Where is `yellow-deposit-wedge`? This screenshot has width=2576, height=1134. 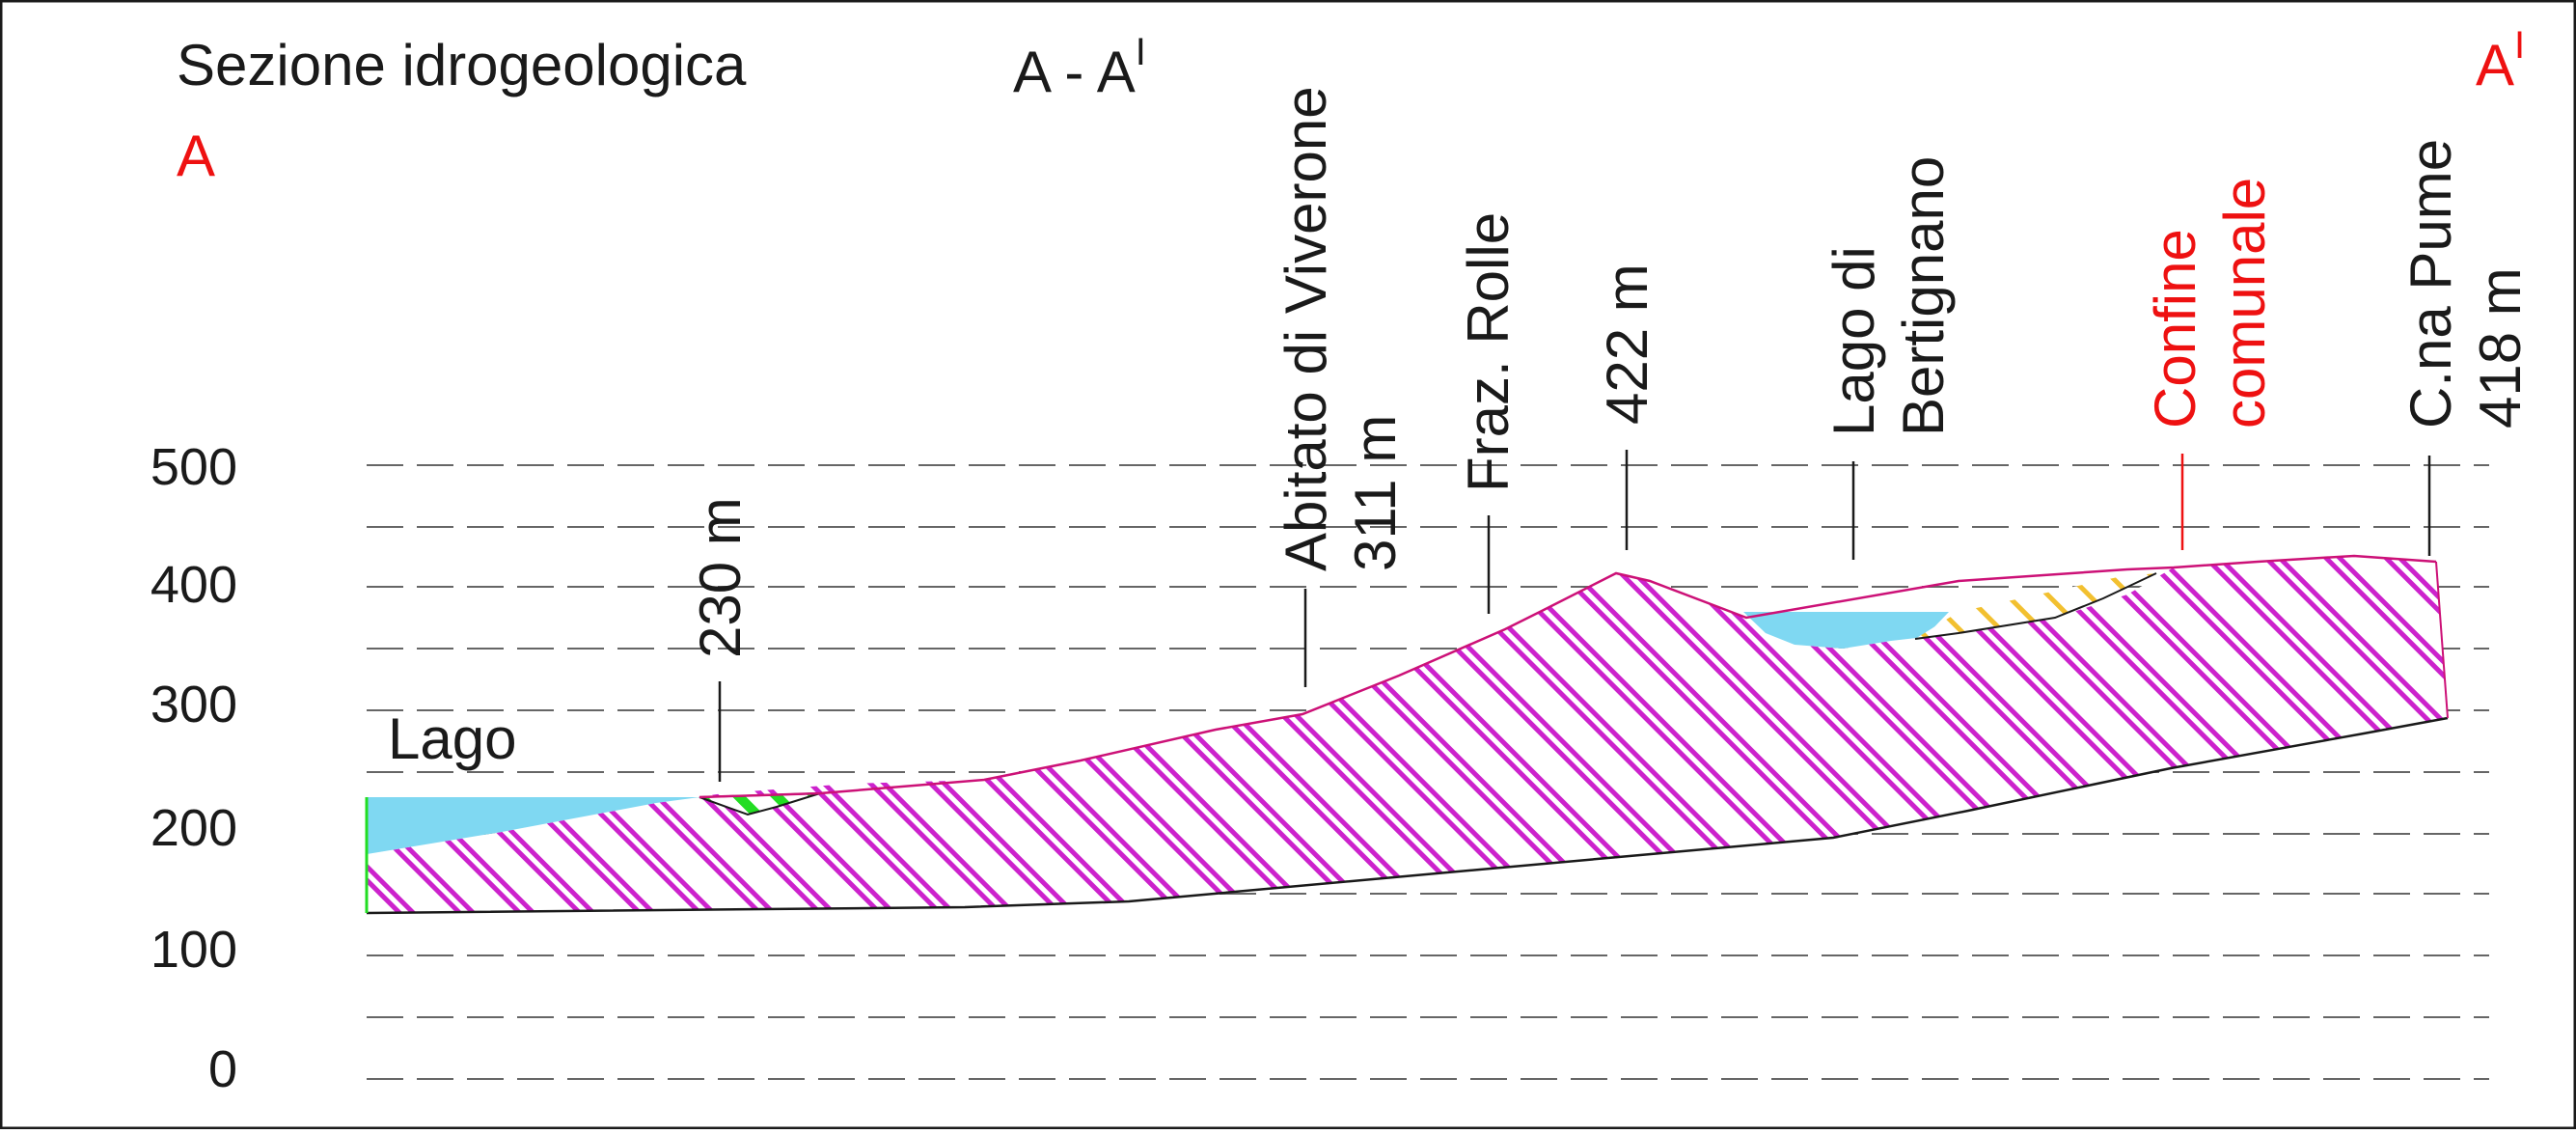 yellow-deposit-wedge is located at coordinates (2035, 606).